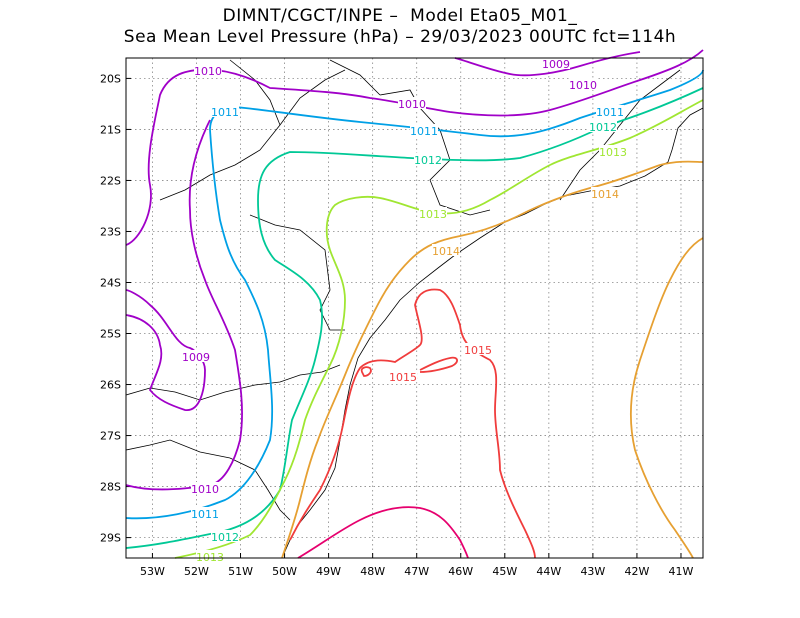 The height and width of the screenshot is (618, 800). What do you see at coordinates (152, 571) in the screenshot?
I see `lon-tick-label: 53W` at bounding box center [152, 571].